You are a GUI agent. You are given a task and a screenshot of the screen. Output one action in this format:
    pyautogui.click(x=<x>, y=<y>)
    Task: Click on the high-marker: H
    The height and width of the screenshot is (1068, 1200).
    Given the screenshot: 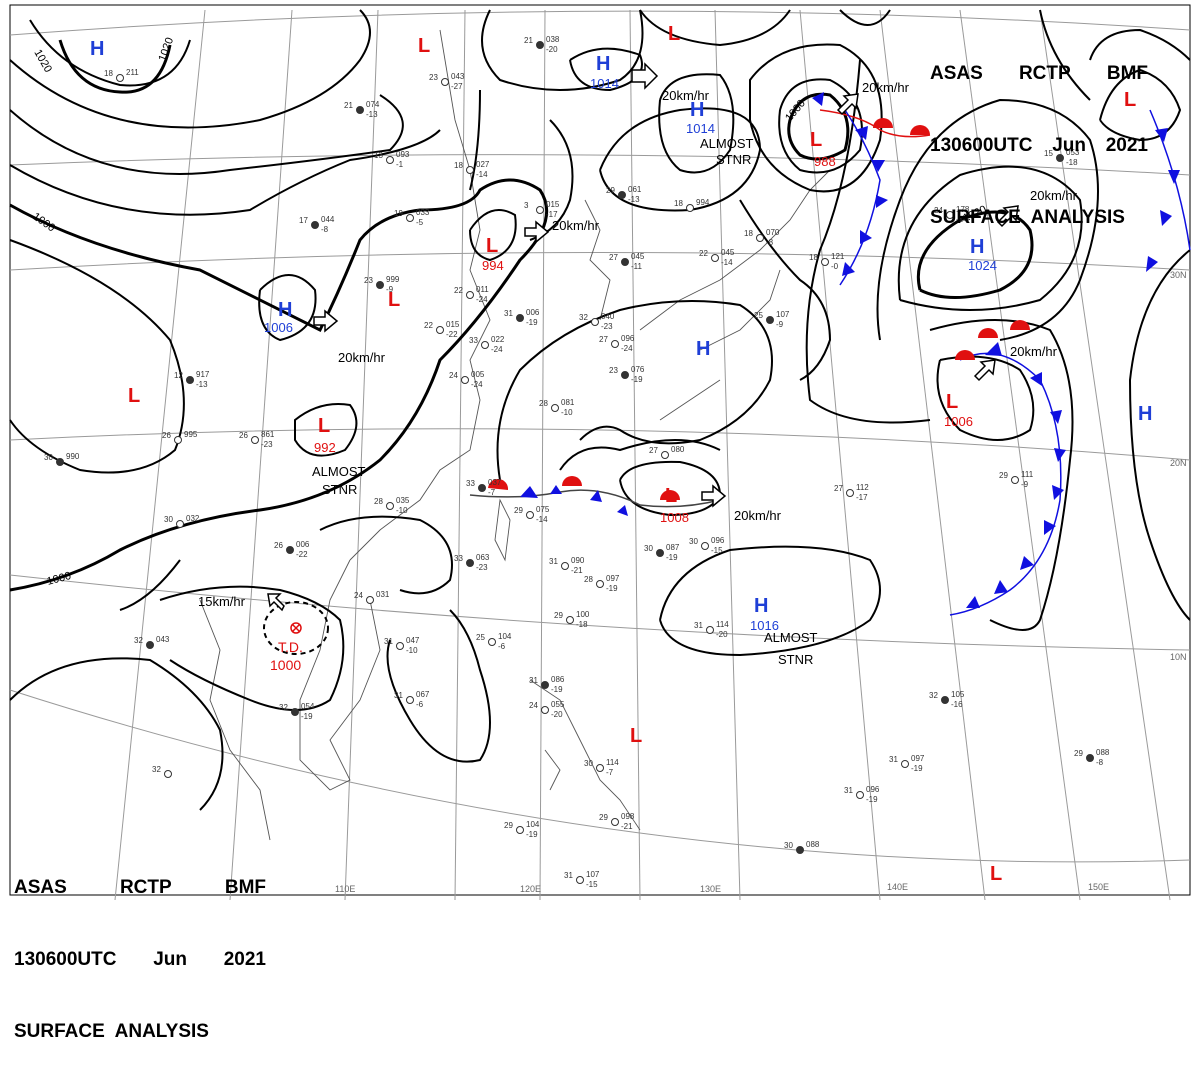 What is the action you would take?
    pyautogui.click(x=977, y=247)
    